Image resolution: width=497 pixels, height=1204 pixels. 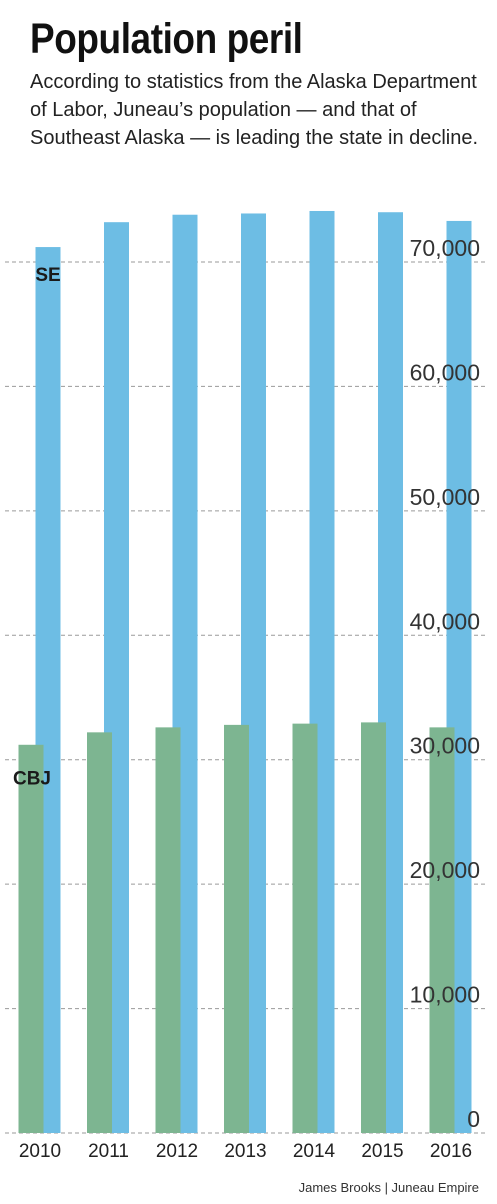 What do you see at coordinates (382, 1151) in the screenshot?
I see `x-tick-label: 2015` at bounding box center [382, 1151].